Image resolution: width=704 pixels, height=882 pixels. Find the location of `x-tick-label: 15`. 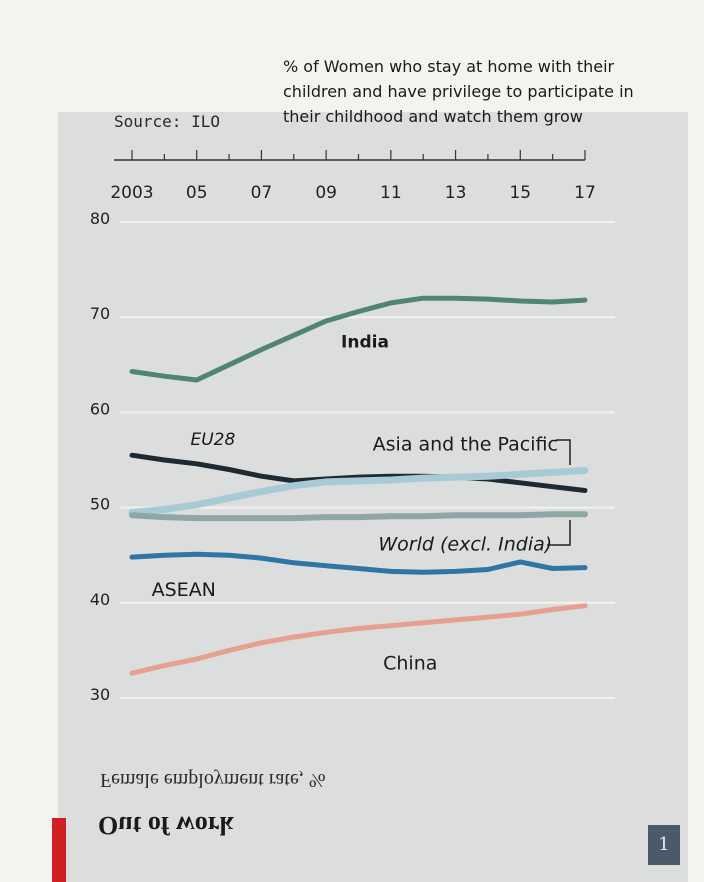

x-tick-label: 15 is located at coordinates (520, 193).